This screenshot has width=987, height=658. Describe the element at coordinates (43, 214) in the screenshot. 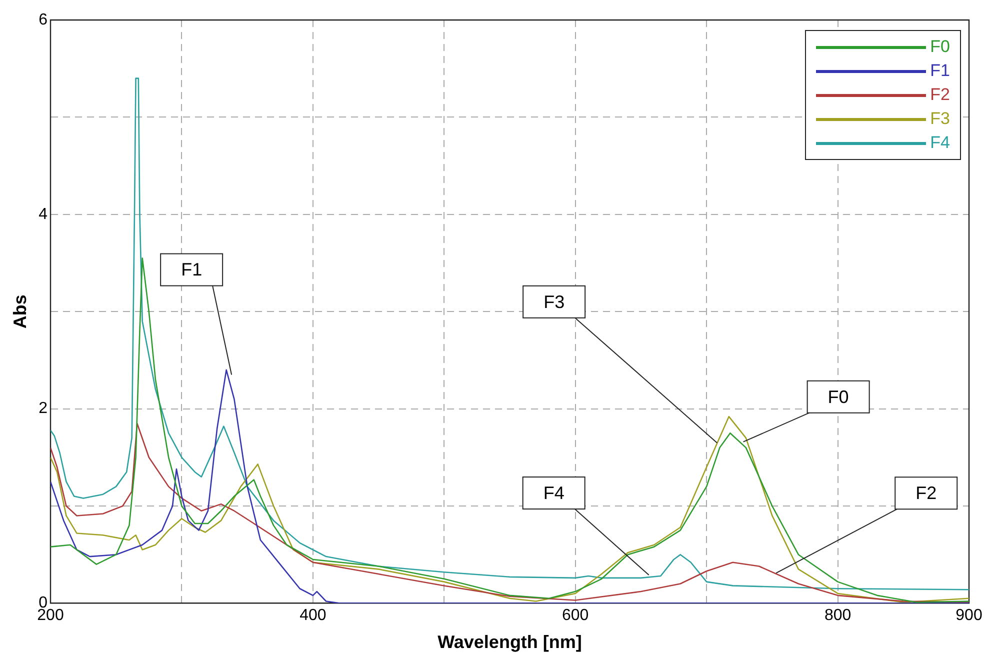

I see `y-tick-label: 4` at that location.